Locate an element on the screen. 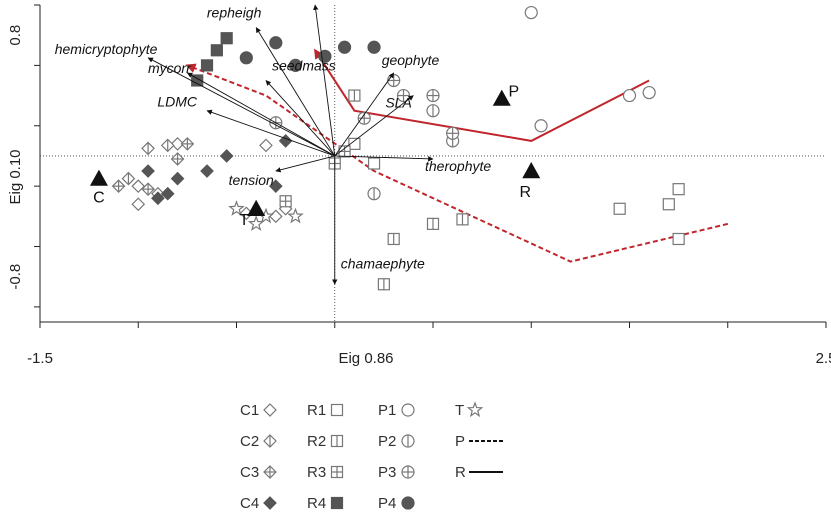  y-axis-title: Eig 0.10 is located at coordinates (15, 176).